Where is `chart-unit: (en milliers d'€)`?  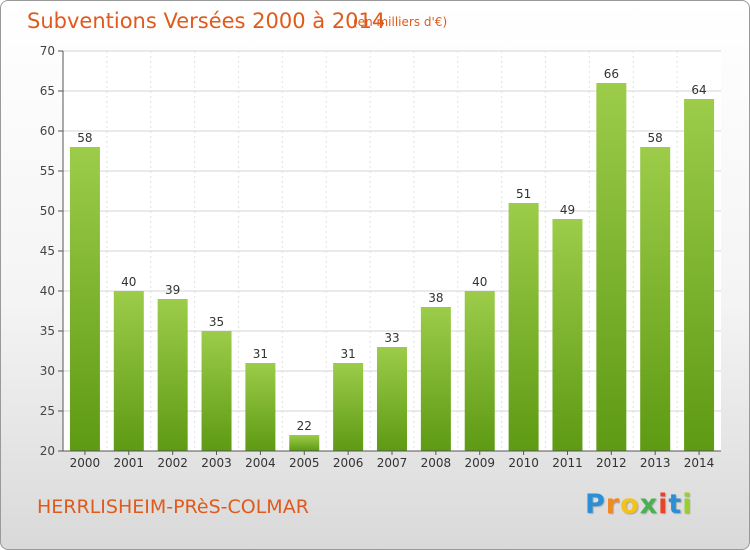 chart-unit: (en milliers d'€) is located at coordinates (400, 22).